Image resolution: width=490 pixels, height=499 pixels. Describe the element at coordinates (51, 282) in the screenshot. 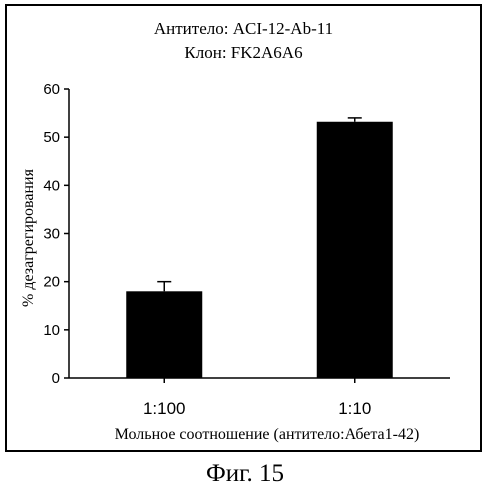

I see `y-tick-label: 20` at that location.